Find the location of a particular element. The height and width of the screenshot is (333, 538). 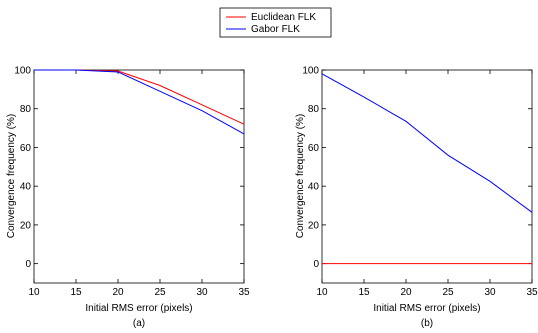

x-axis-label-a: Initial RMS error (pixels) is located at coordinates (138, 308).